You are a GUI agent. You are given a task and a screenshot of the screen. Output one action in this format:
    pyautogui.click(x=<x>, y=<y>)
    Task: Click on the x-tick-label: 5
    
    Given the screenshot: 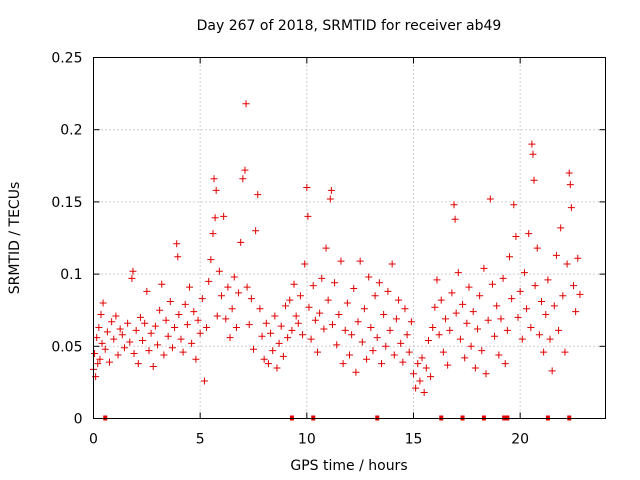 What is the action you would take?
    pyautogui.click(x=200, y=440)
    